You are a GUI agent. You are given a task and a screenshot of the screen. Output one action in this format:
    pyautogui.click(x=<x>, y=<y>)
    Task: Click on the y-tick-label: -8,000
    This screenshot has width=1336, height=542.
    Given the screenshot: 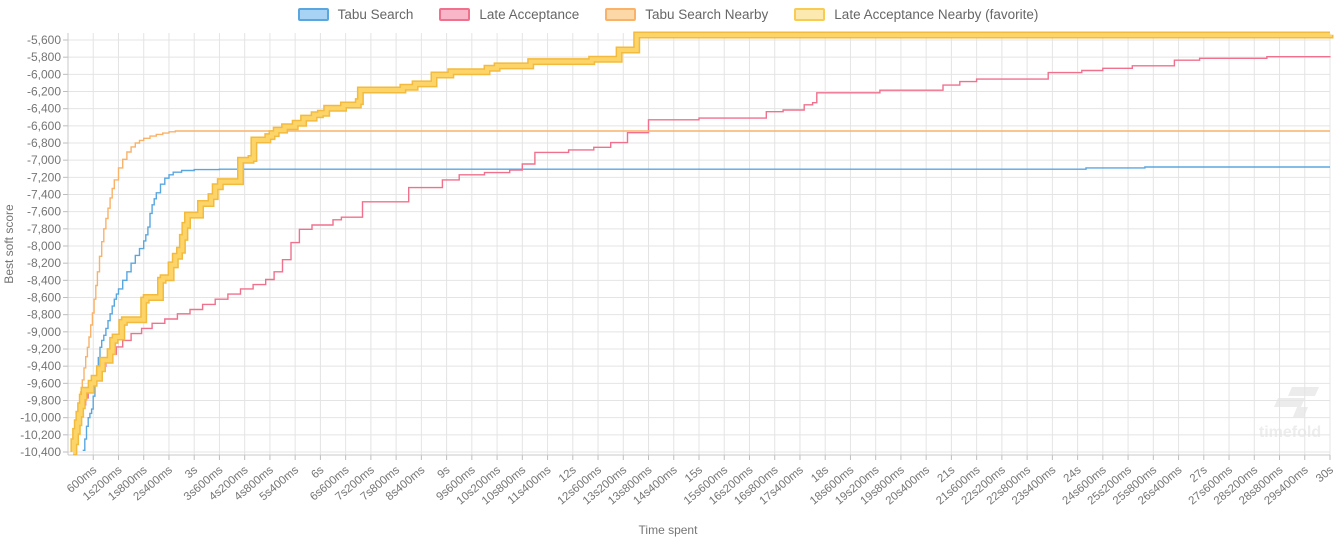 What is the action you would take?
    pyautogui.click(x=44, y=246)
    